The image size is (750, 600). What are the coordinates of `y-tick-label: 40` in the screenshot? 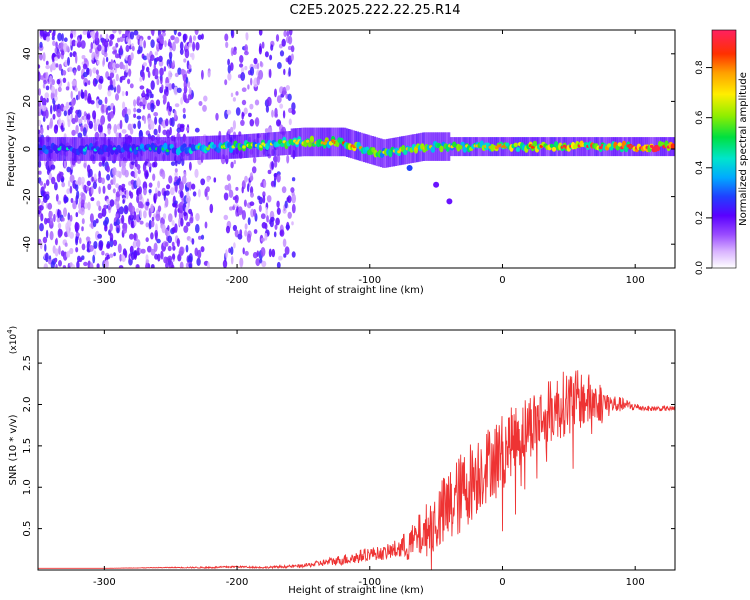 It's located at (27, 53).